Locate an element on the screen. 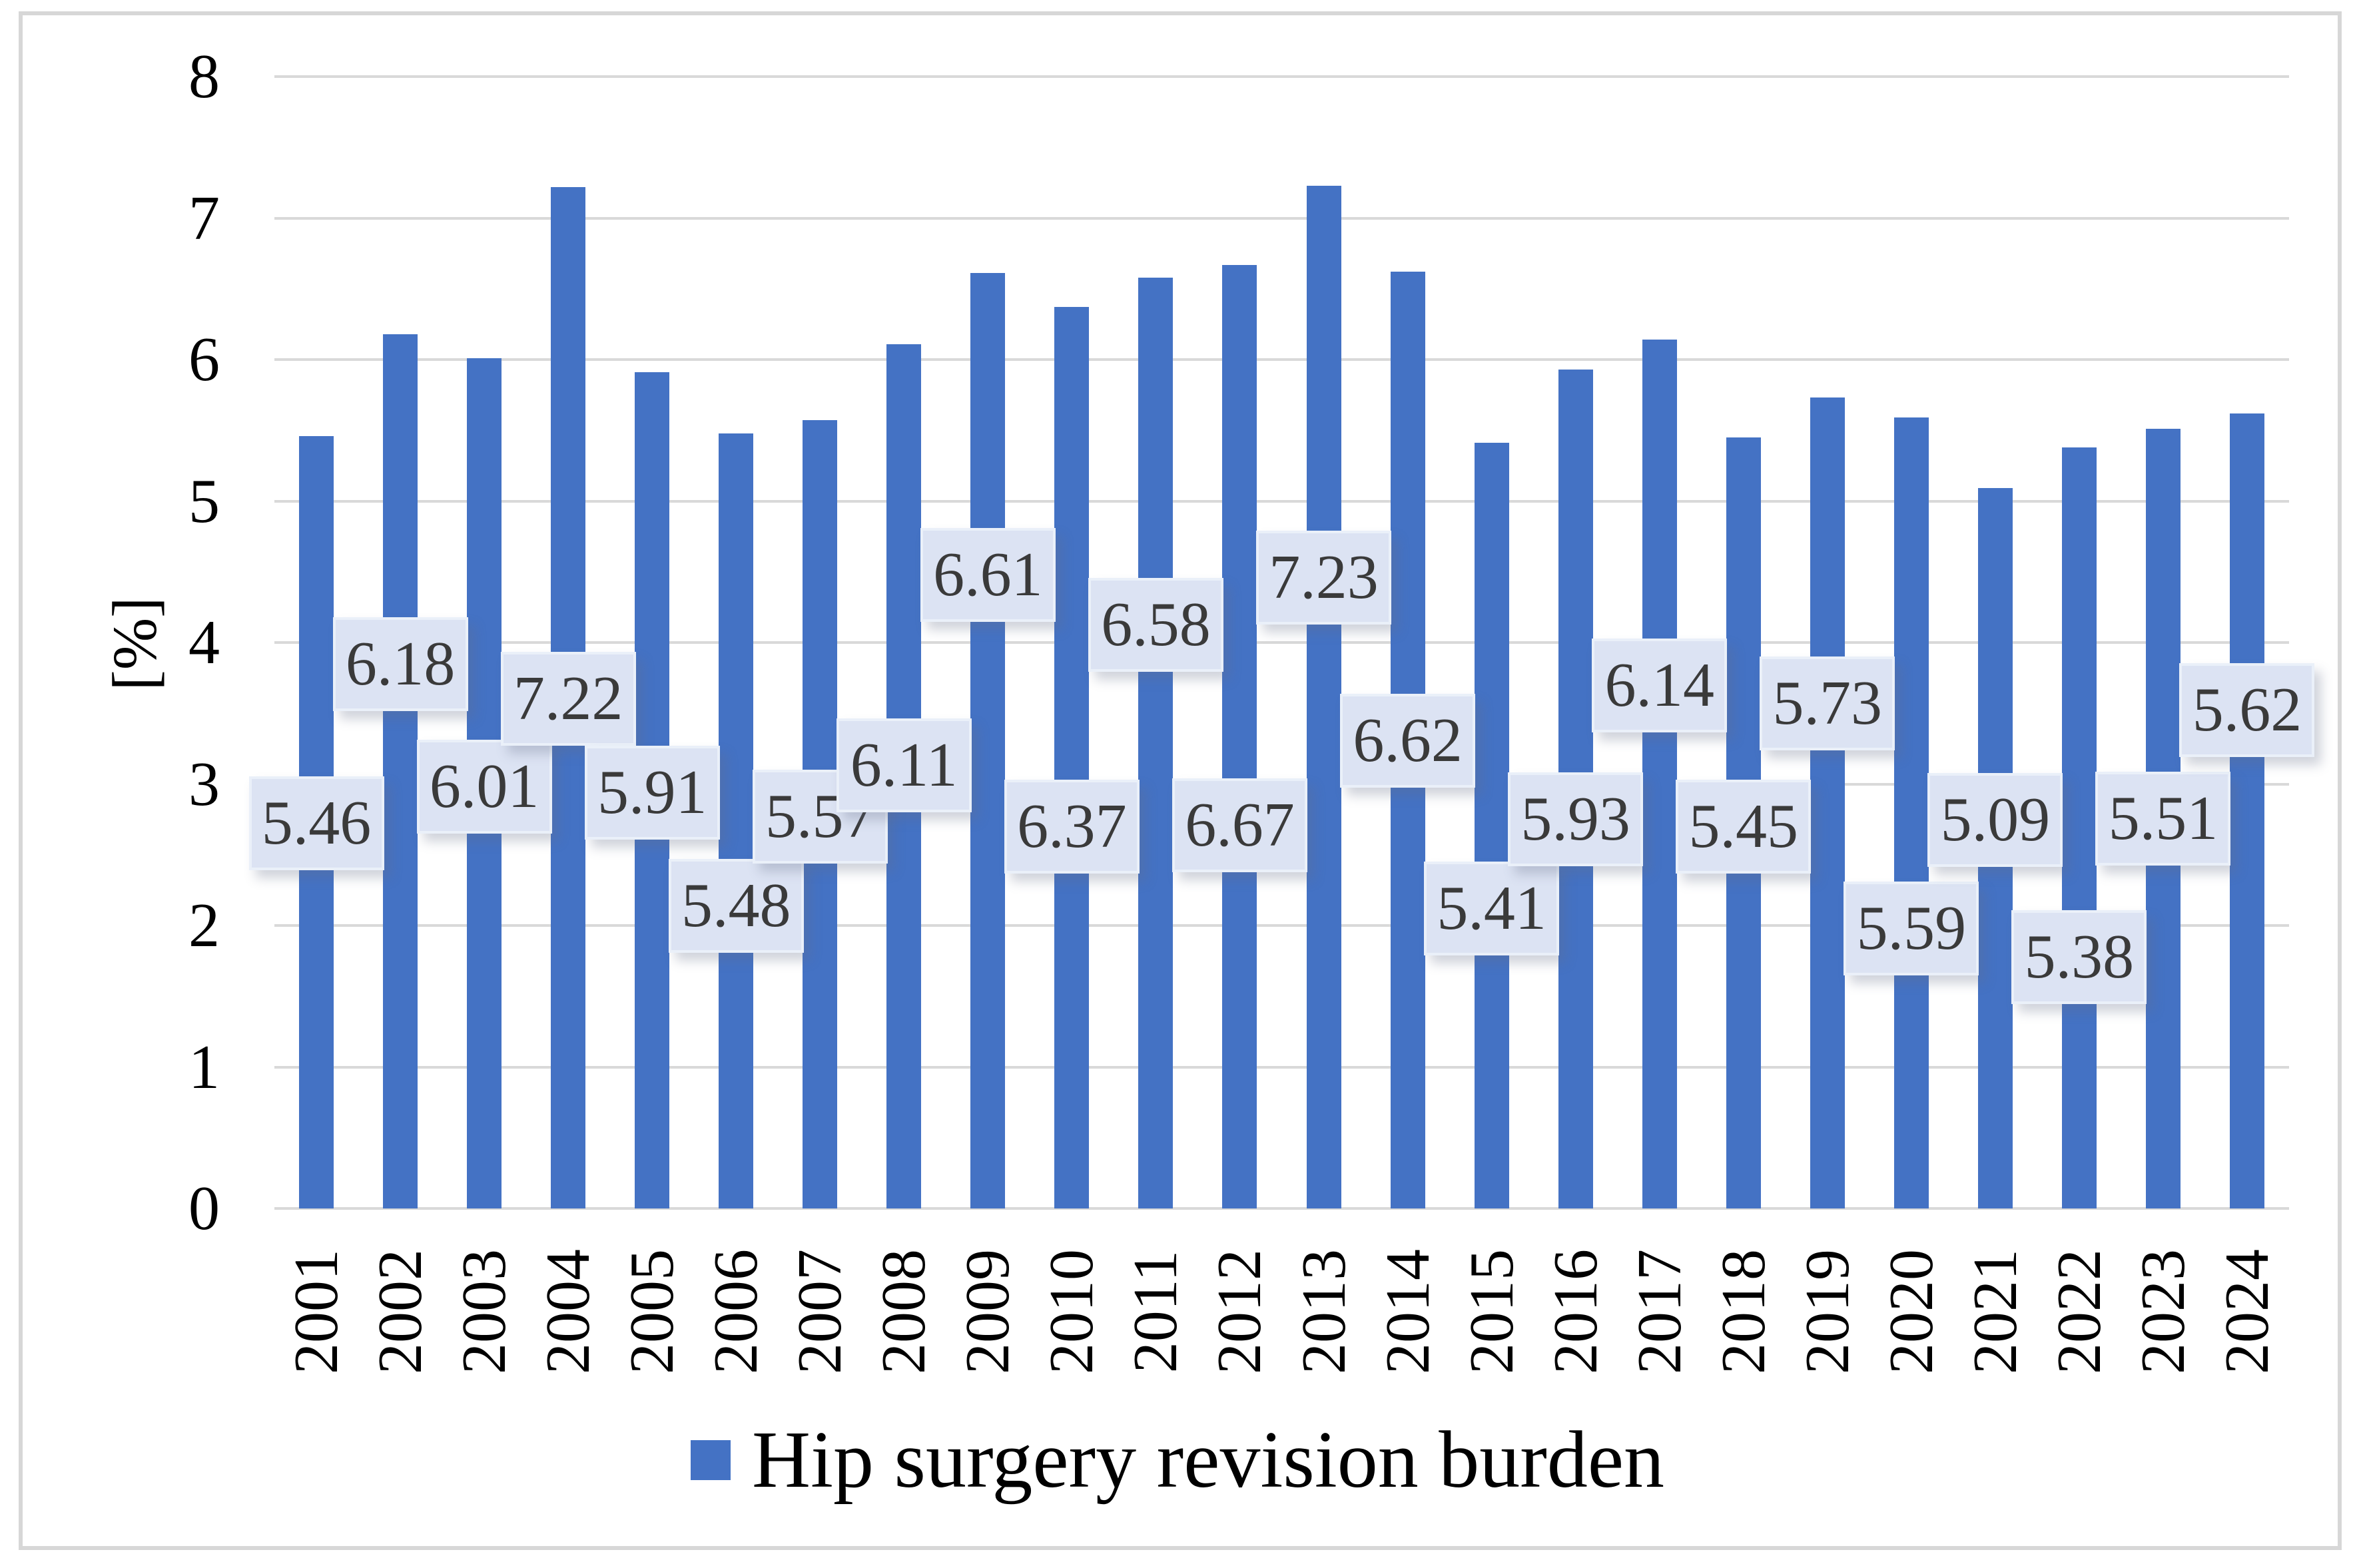 The image size is (2355, 1568). y-tick-5: 5 is located at coordinates (204, 501).